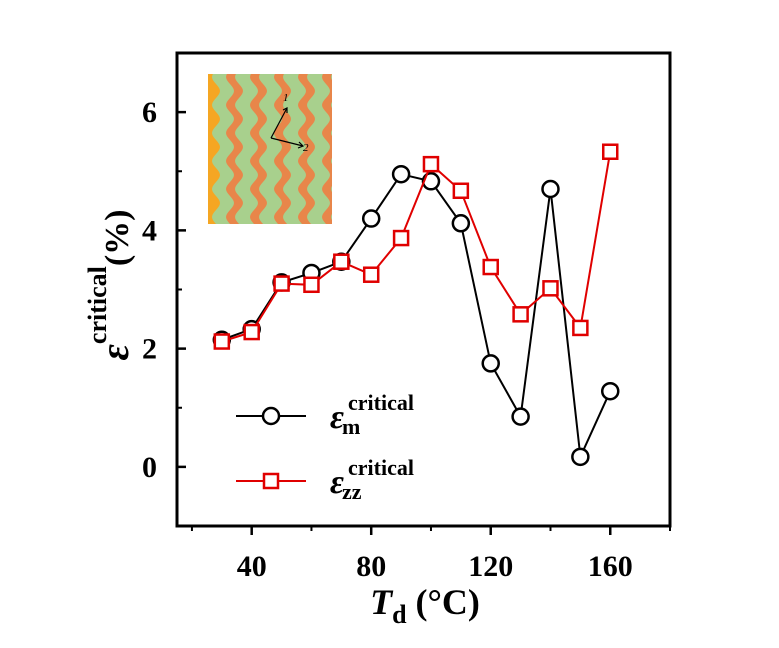 The height and width of the screenshot is (648, 779). What do you see at coordinates (325, 479) in the screenshot?
I see `legend-entry-zz: εzz critical` at bounding box center [325, 479].